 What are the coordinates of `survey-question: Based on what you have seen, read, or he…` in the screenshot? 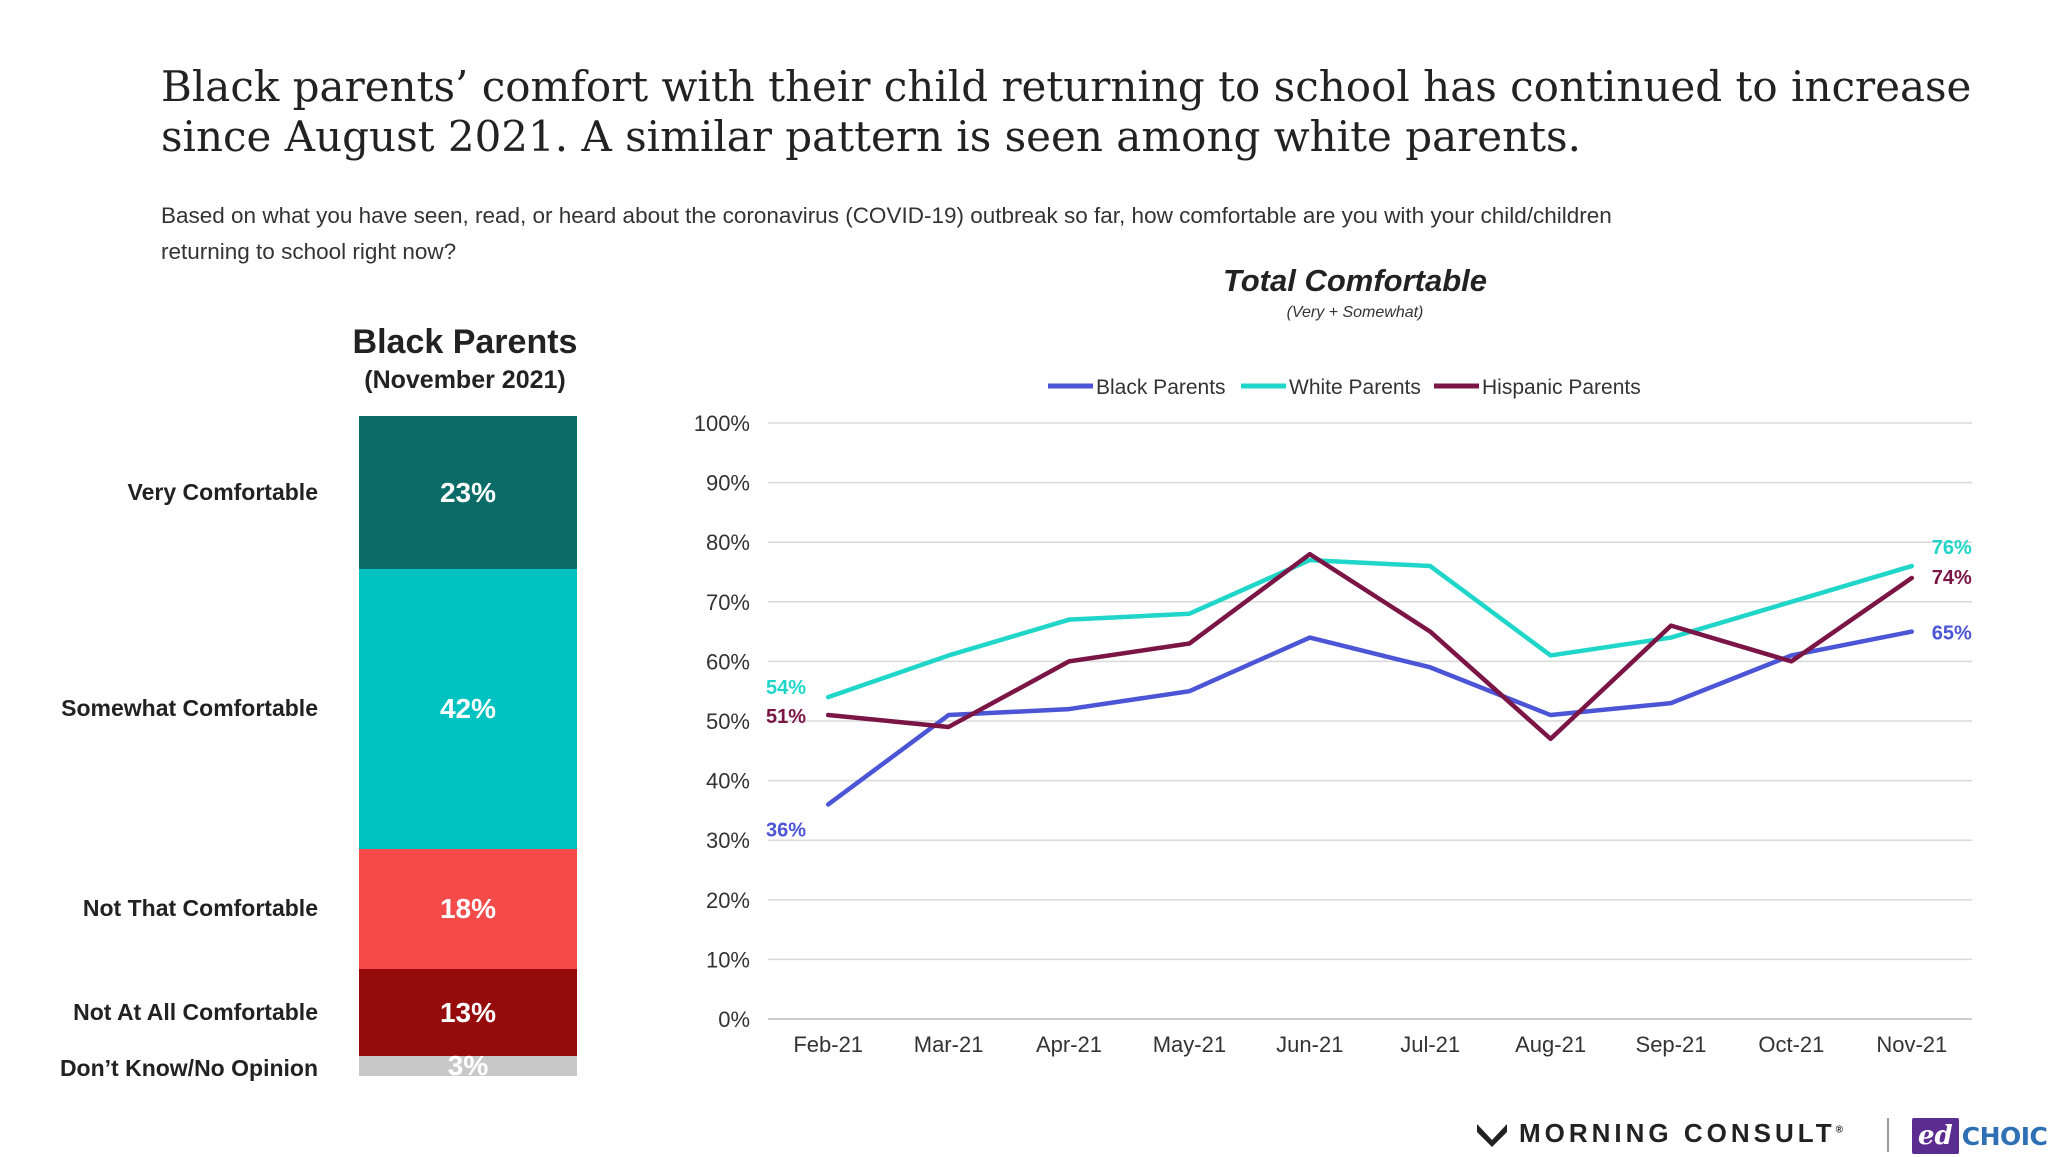 It's located at (1011, 234).